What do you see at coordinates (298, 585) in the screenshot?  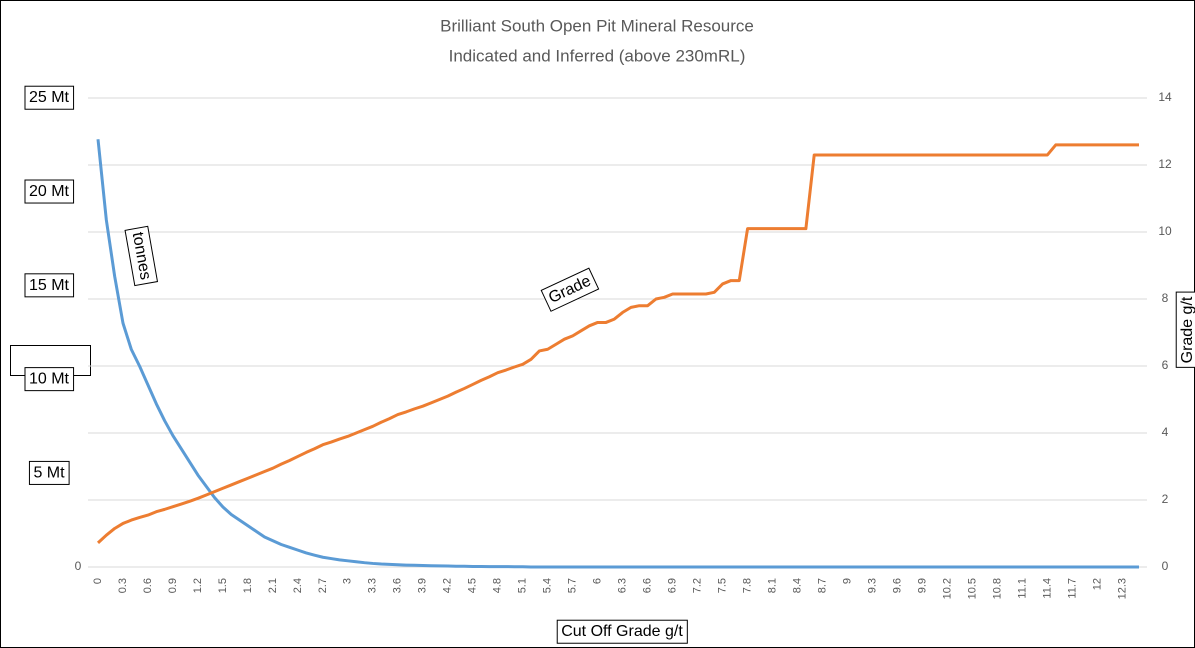 I see `x-tick-label: 2.4` at bounding box center [298, 585].